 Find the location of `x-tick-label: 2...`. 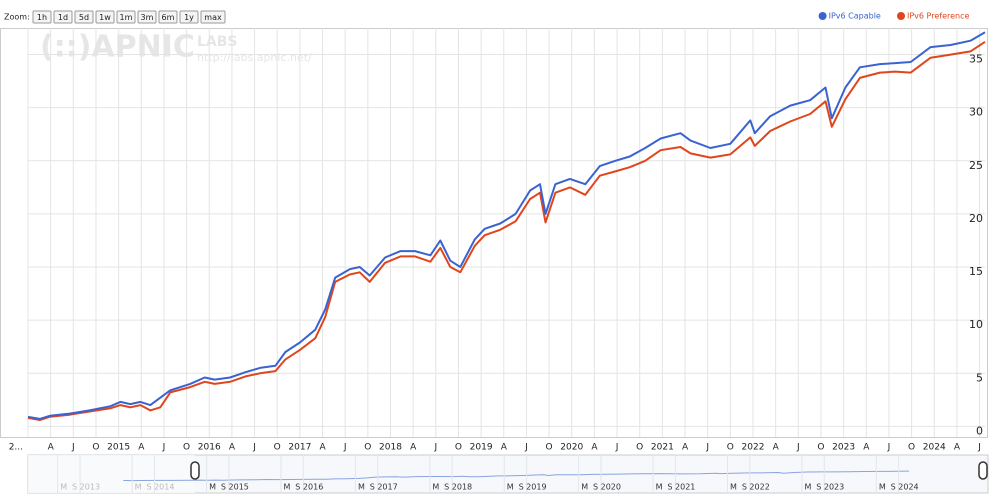

x-tick-label: 2... is located at coordinates (16, 448).